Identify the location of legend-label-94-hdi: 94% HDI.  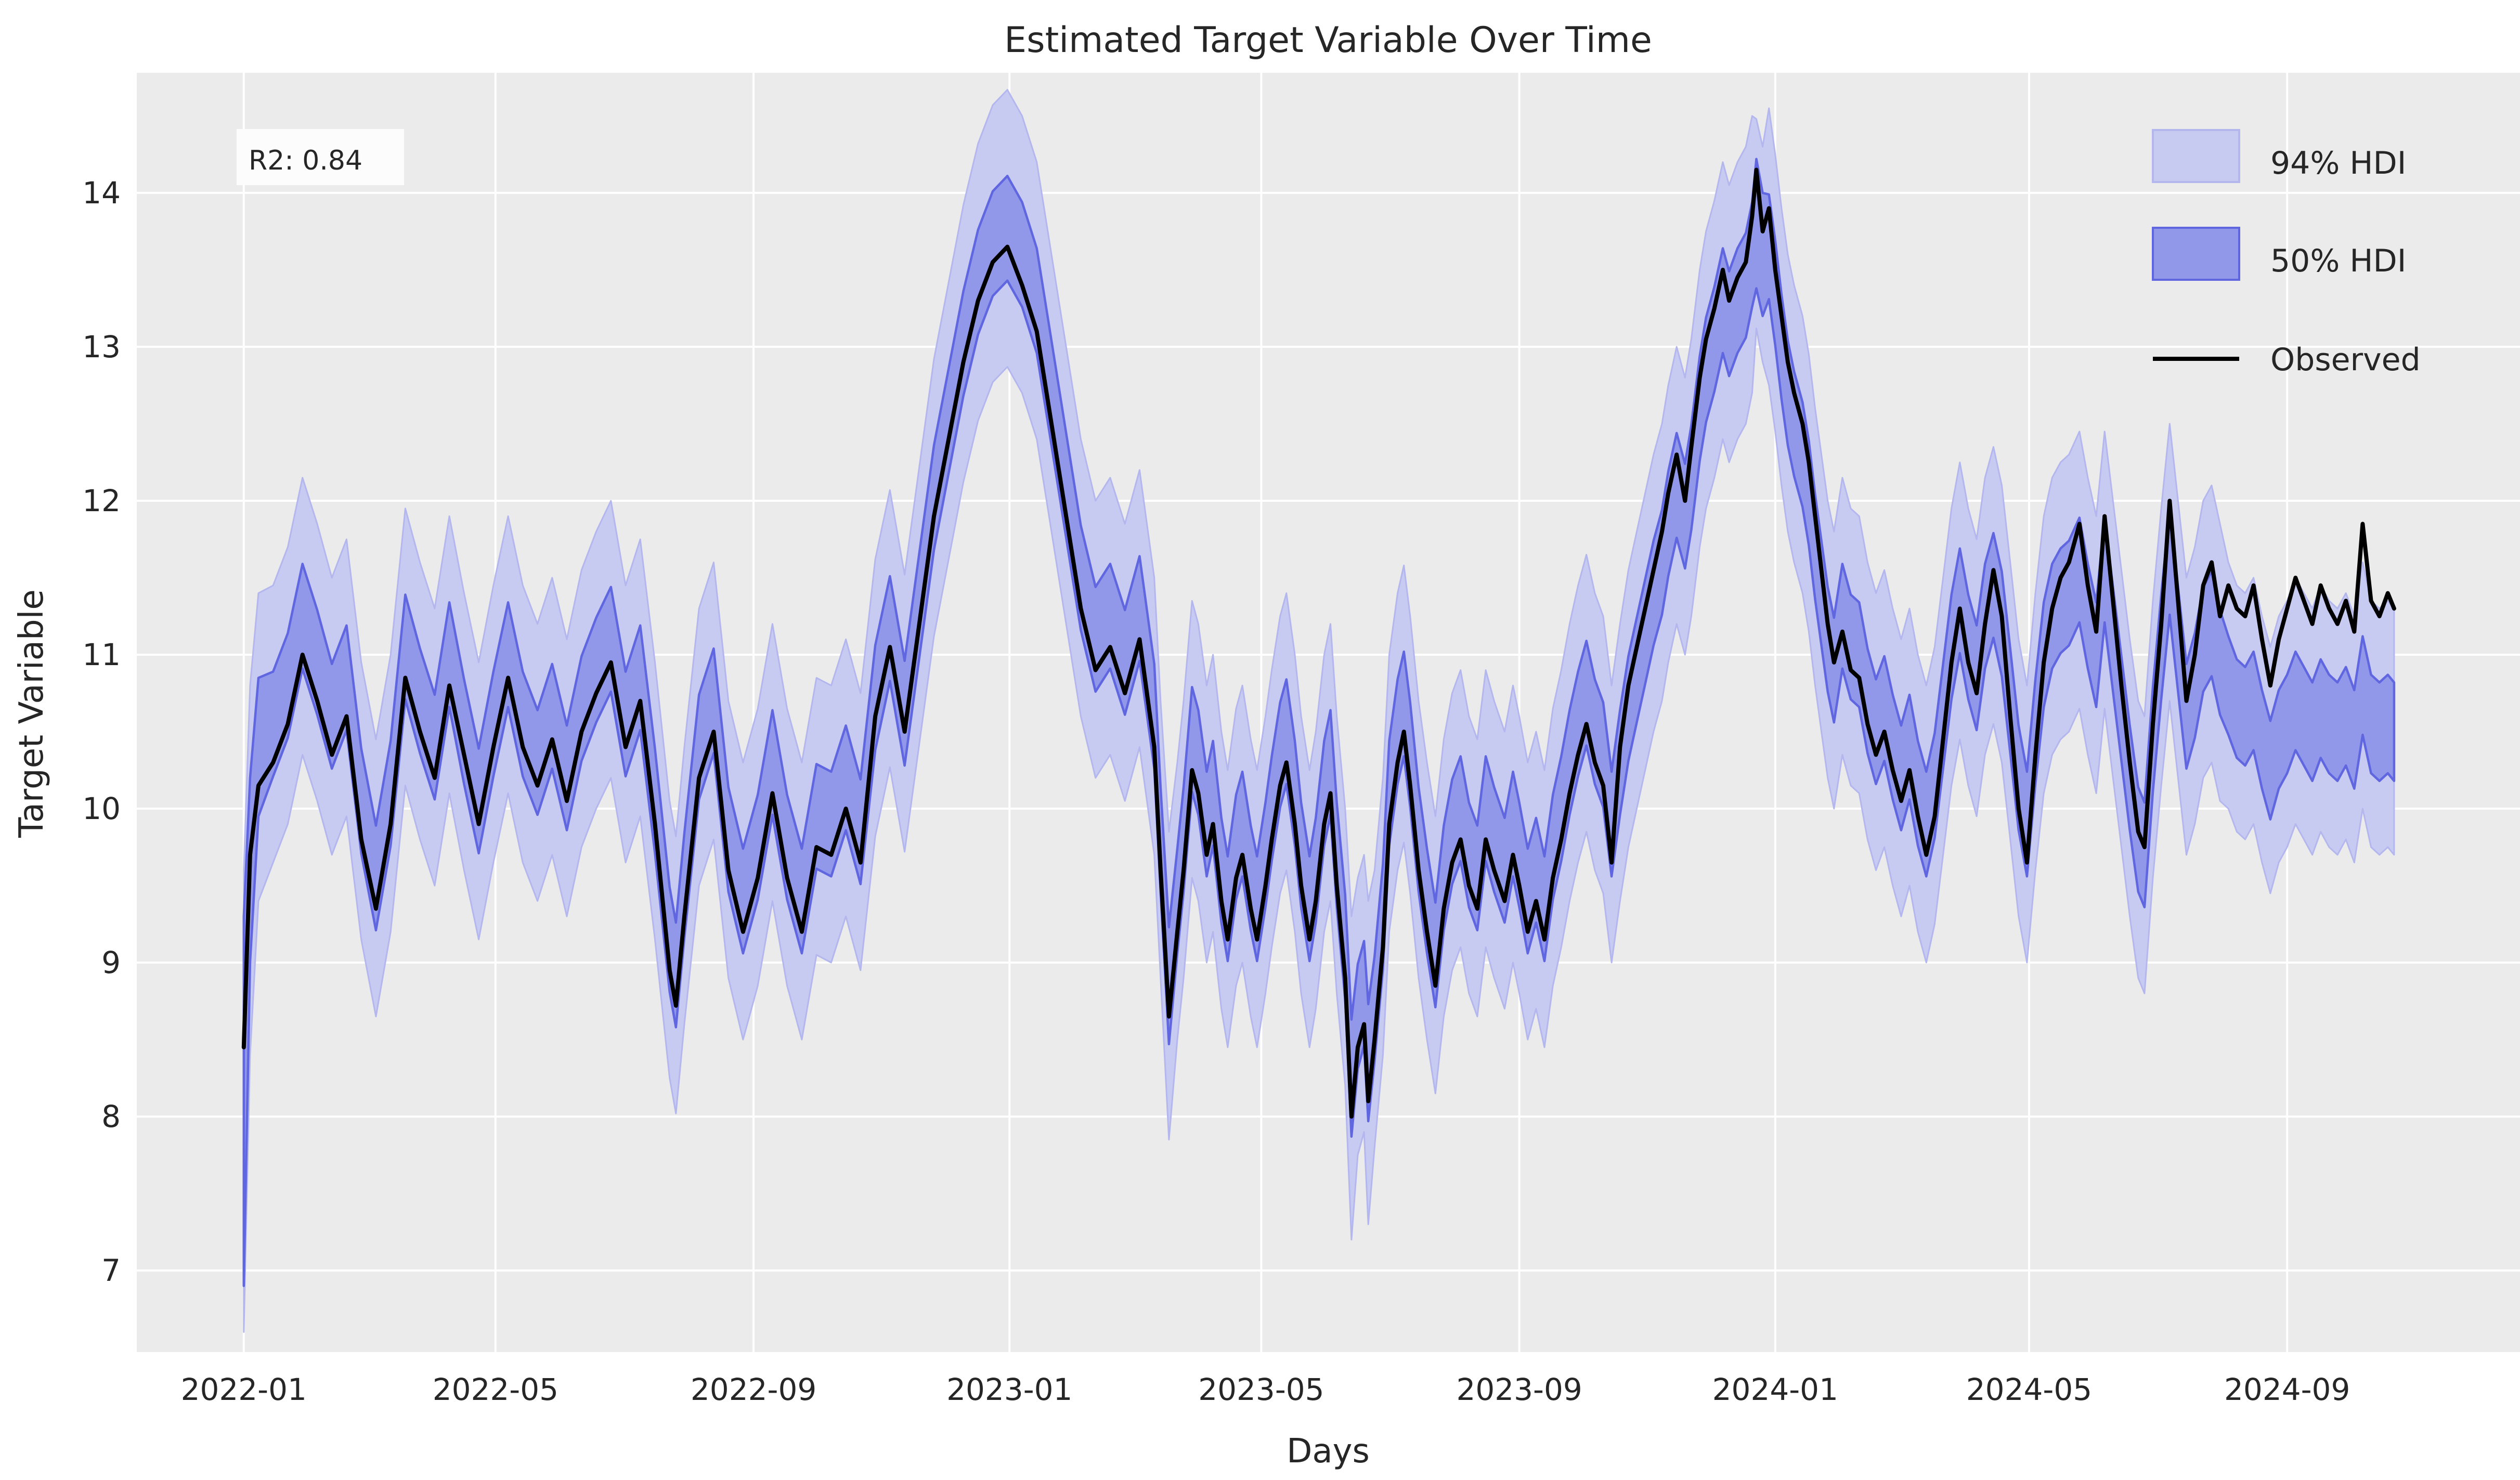
(2338, 163).